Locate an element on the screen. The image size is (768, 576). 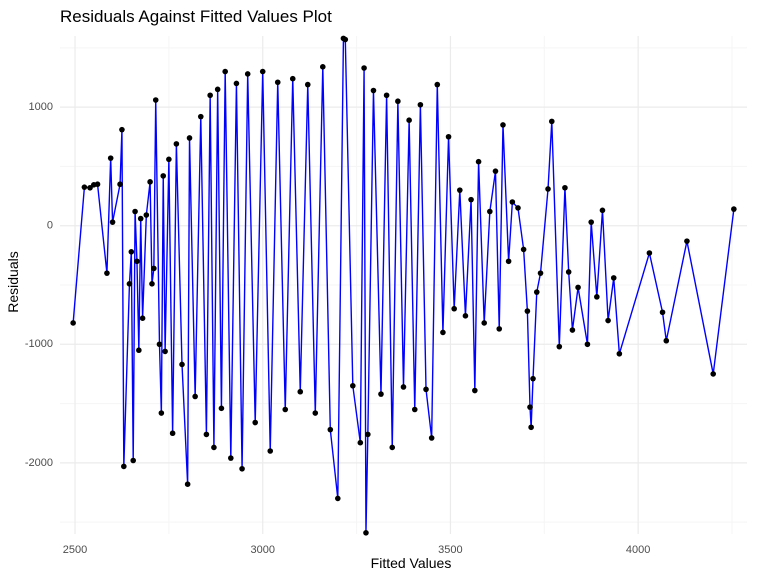
y-tick-label: 0 is located at coordinates (50, 226).